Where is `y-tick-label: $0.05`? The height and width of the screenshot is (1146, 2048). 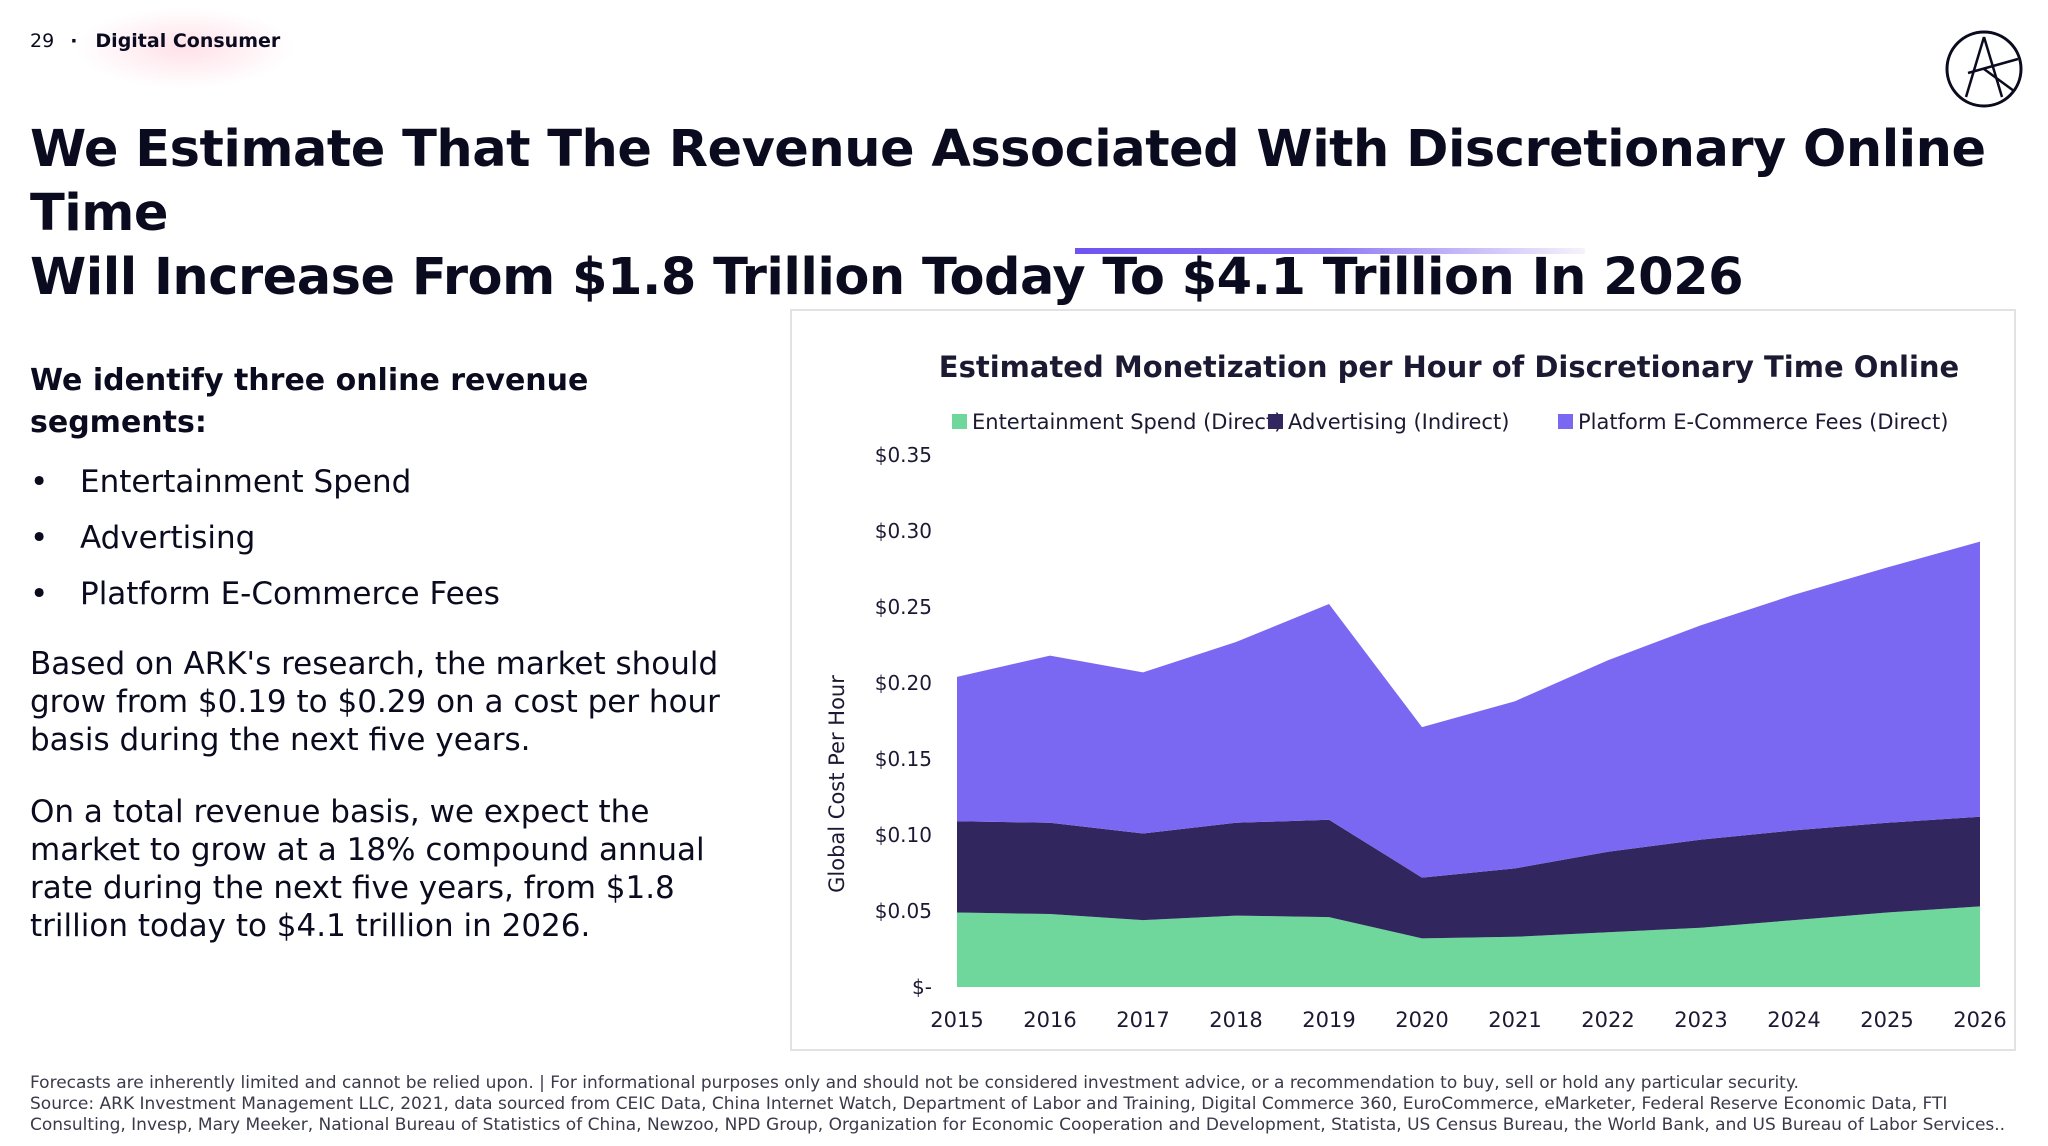
y-tick-label: $0.05 is located at coordinates (903, 911).